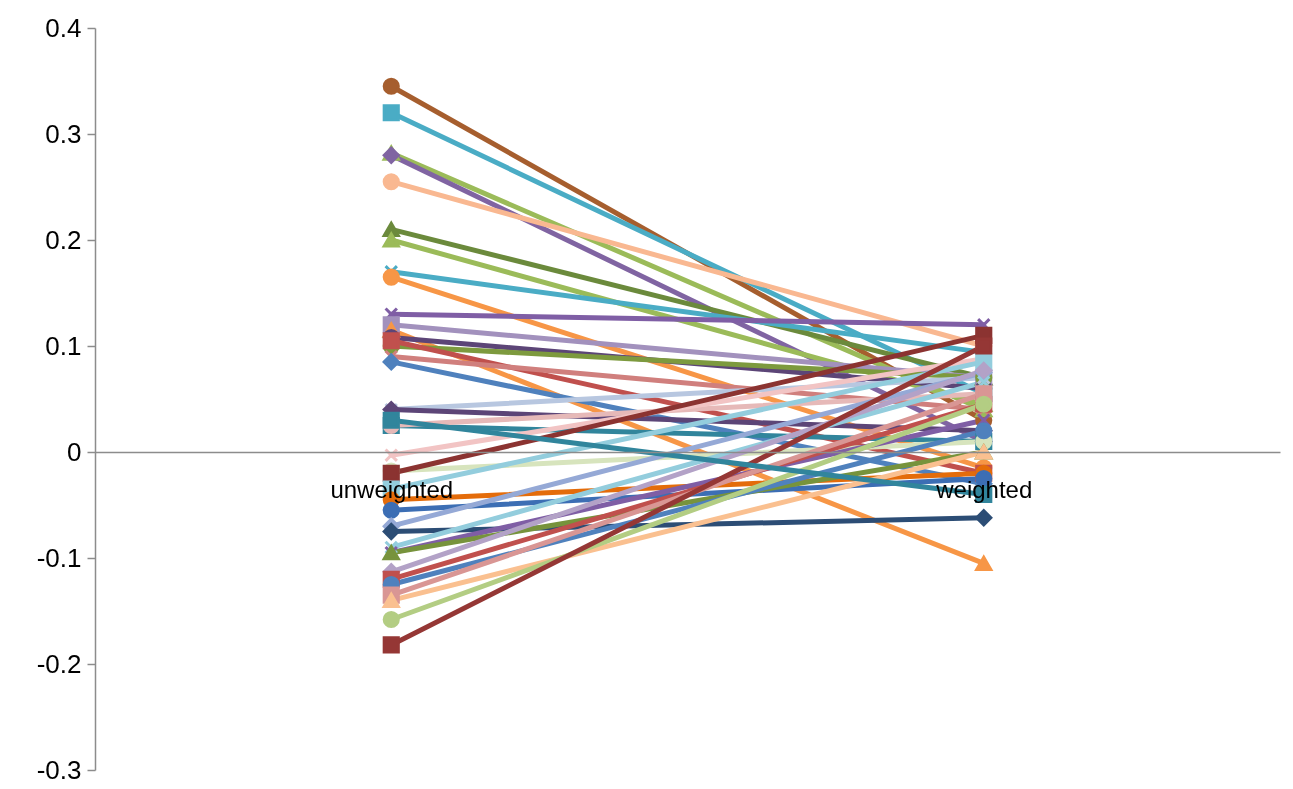  What do you see at coordinates (392, 489) in the screenshot?
I see `x-tick-label: unweighted` at bounding box center [392, 489].